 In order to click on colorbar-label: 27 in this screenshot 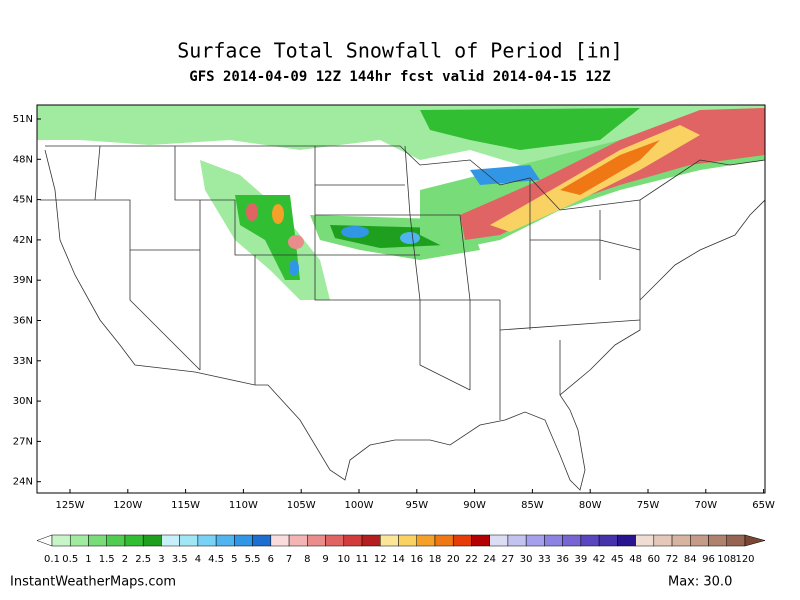, I will do `click(508, 559)`.